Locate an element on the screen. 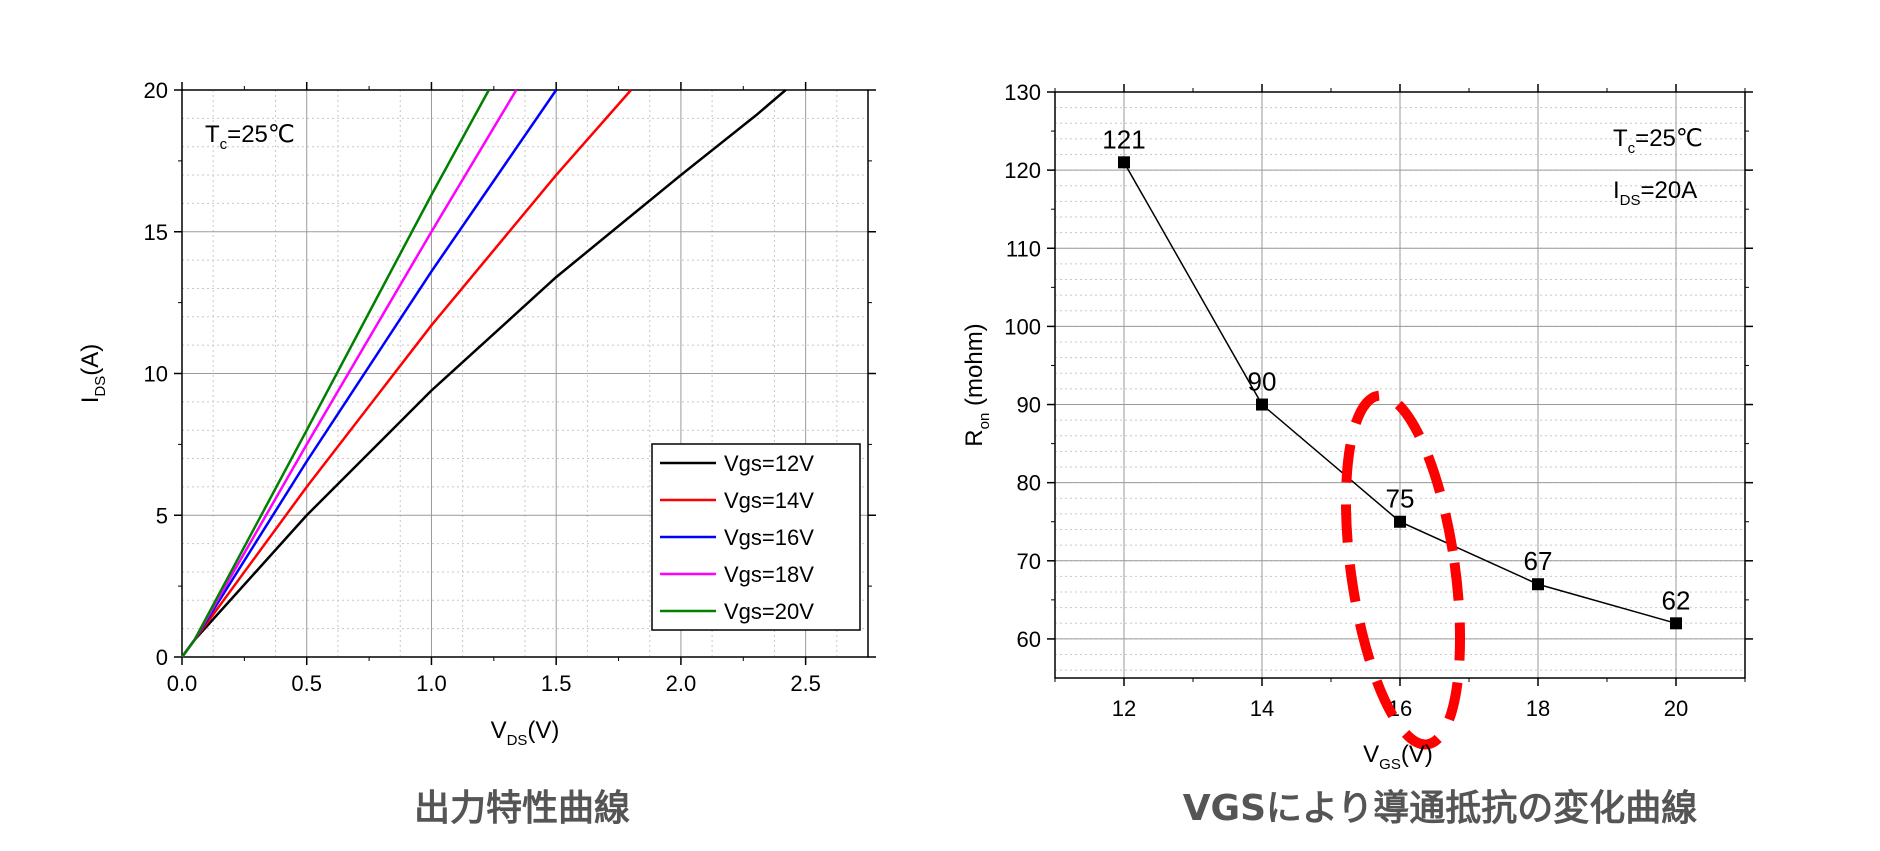 This screenshot has height=851, width=1880. y-axis-label-rest: (A) is located at coordinates (90, 360).